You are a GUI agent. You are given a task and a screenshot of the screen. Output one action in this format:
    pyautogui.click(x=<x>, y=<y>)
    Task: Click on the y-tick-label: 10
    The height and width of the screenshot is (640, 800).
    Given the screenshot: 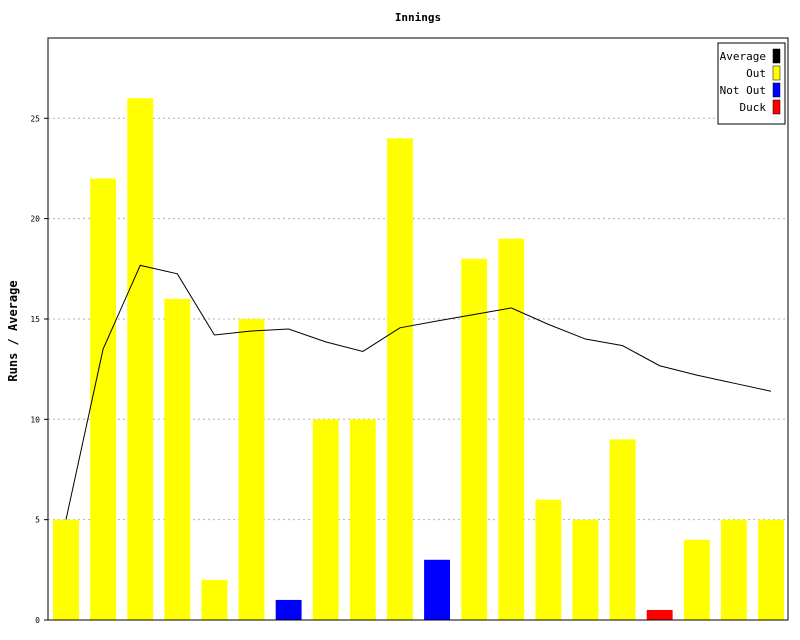 What is the action you would take?
    pyautogui.click(x=35, y=419)
    